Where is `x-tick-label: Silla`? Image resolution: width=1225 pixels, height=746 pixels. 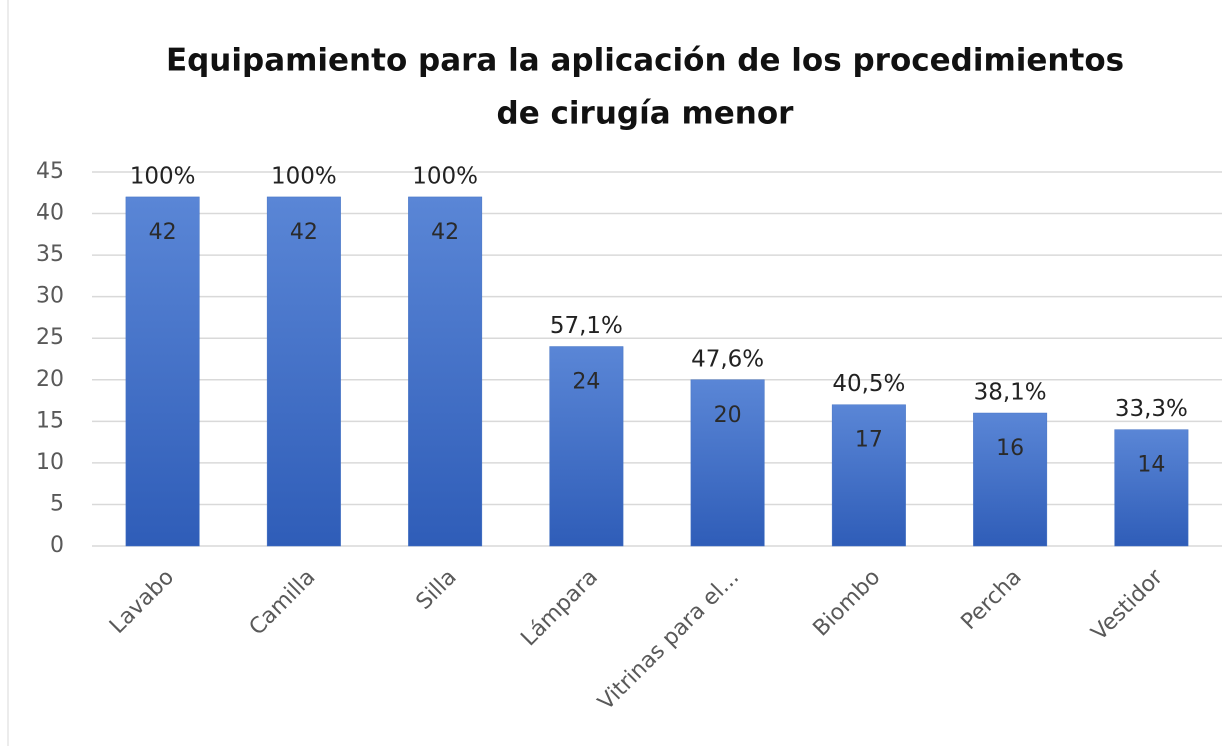
x-tick-label: Silla is located at coordinates (437, 590).